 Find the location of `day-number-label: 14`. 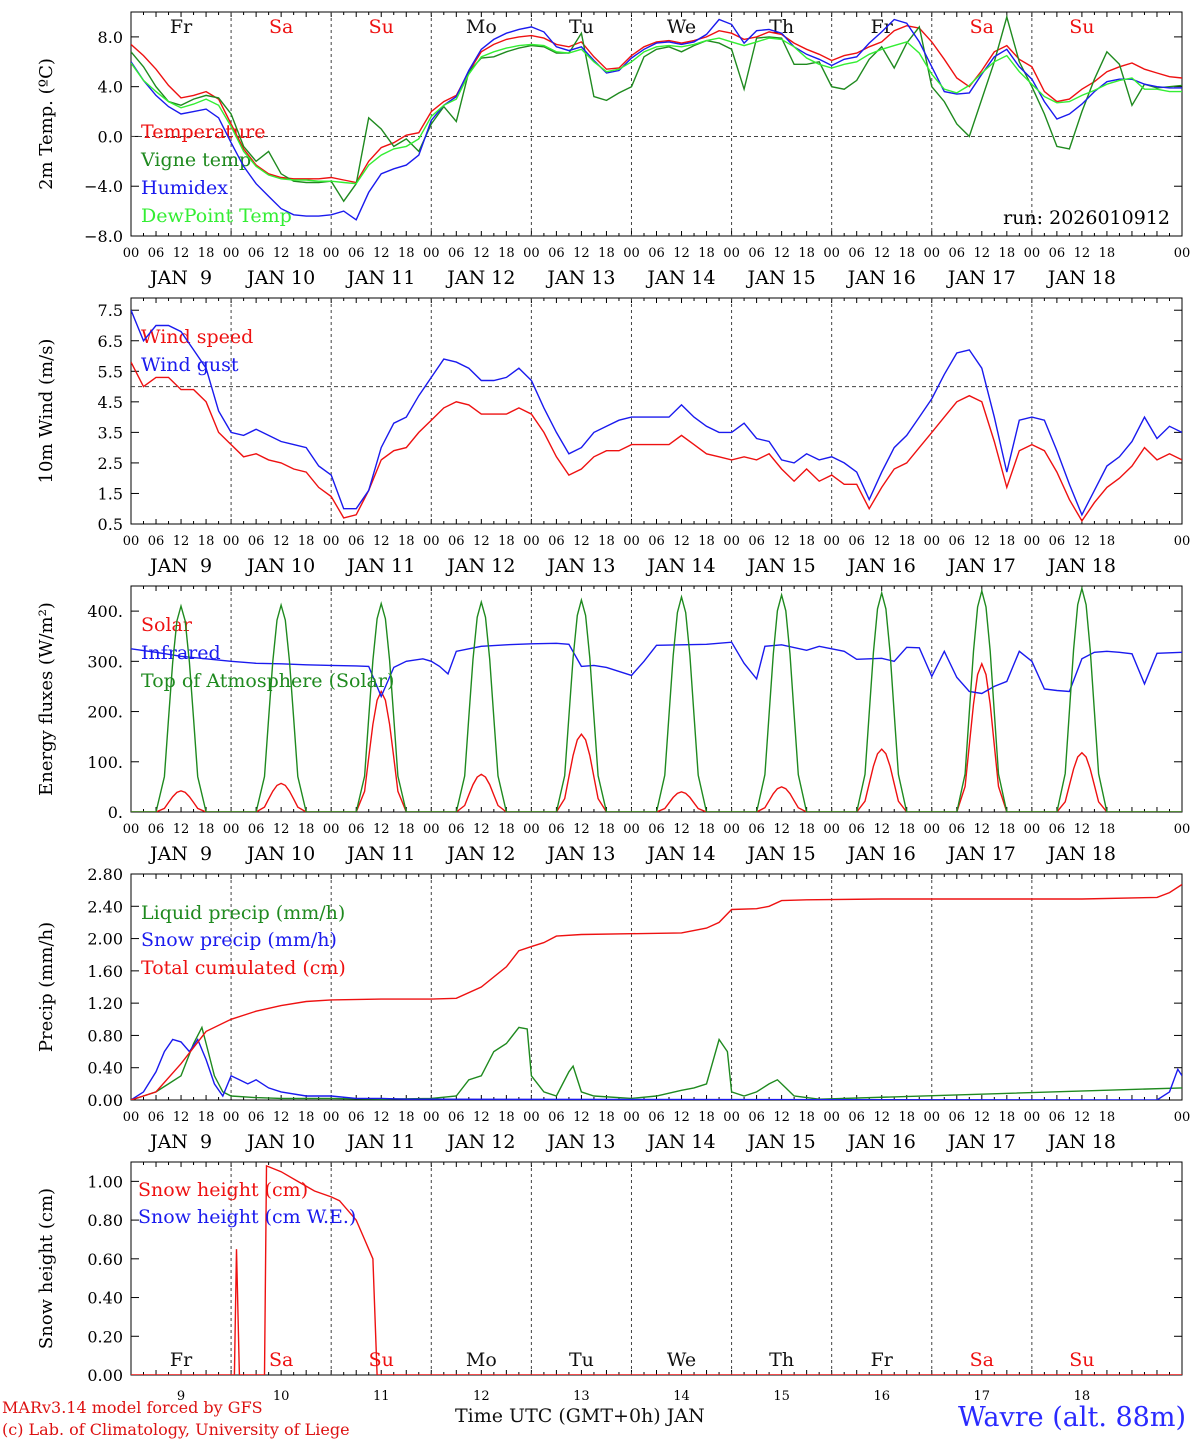

day-number-label: 14 is located at coordinates (681, 1394).